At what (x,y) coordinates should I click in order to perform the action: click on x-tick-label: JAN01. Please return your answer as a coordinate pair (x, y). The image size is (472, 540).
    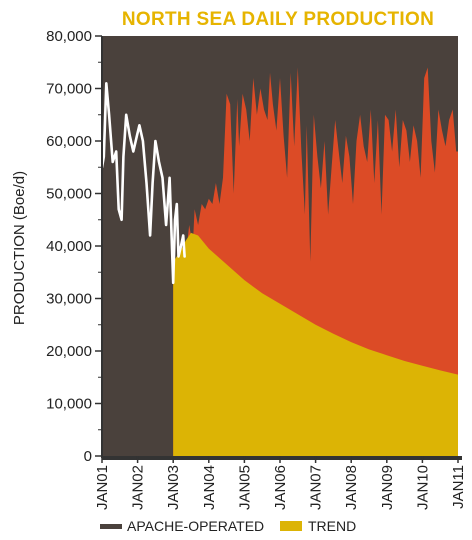
    Looking at the image, I should click on (102, 487).